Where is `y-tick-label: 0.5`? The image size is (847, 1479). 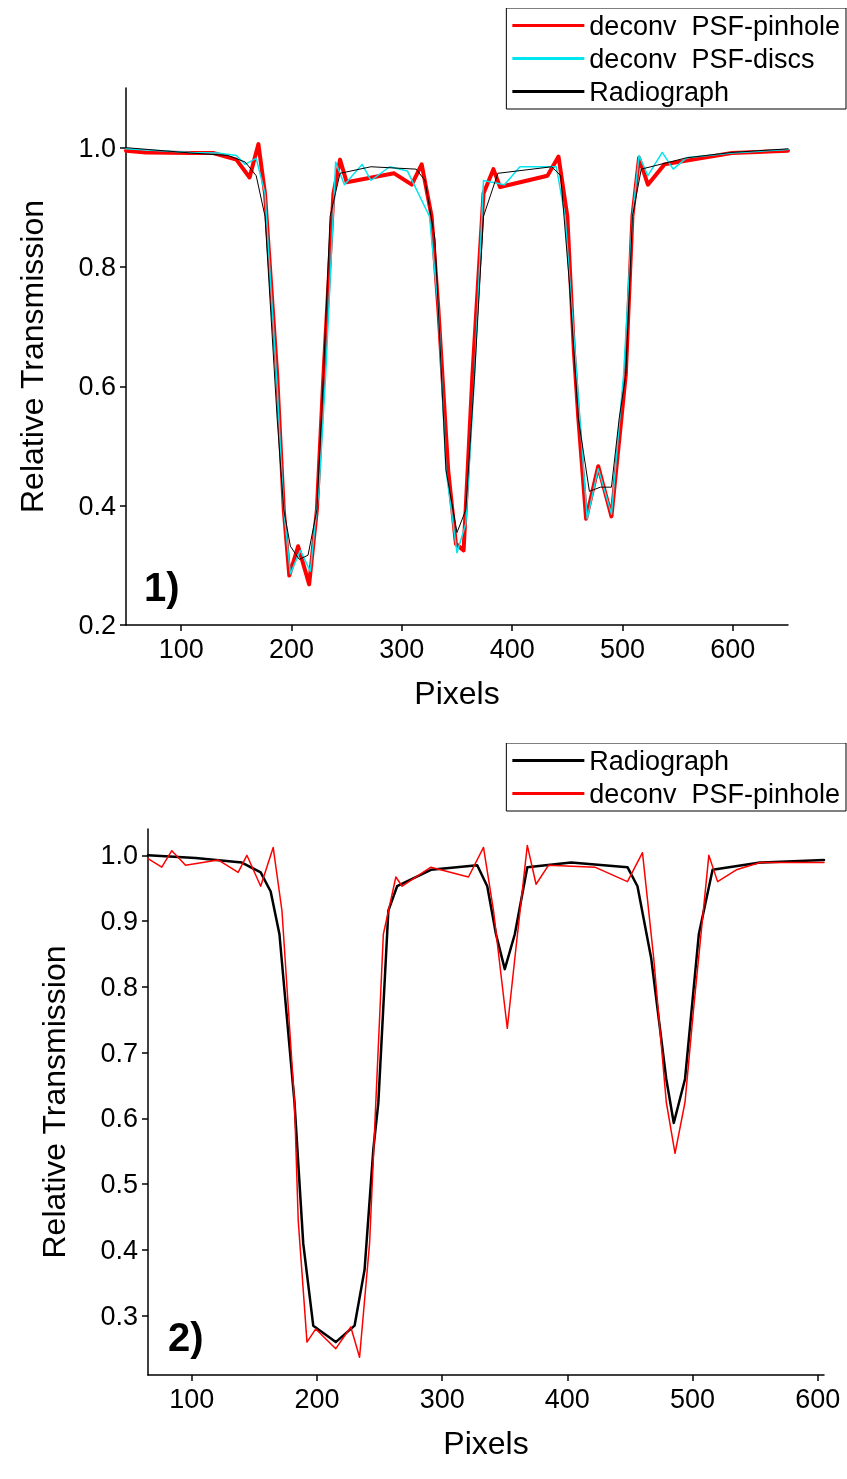 y-tick-label: 0.5 is located at coordinates (119, 1184).